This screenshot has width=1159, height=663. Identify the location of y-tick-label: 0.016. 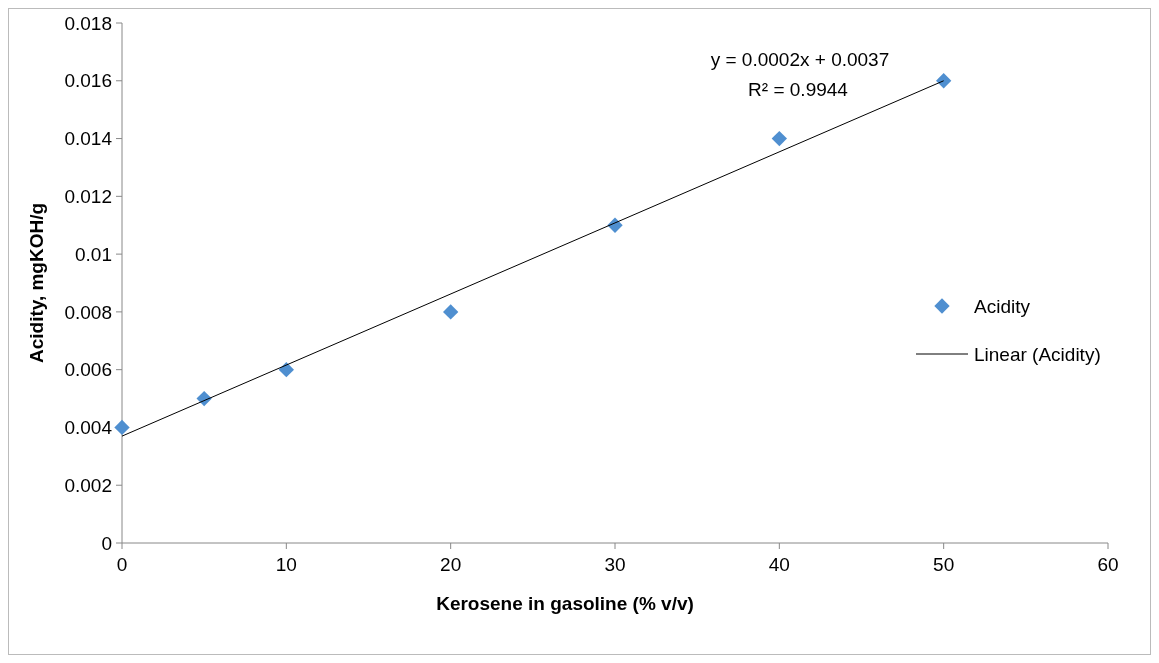
(88, 81).